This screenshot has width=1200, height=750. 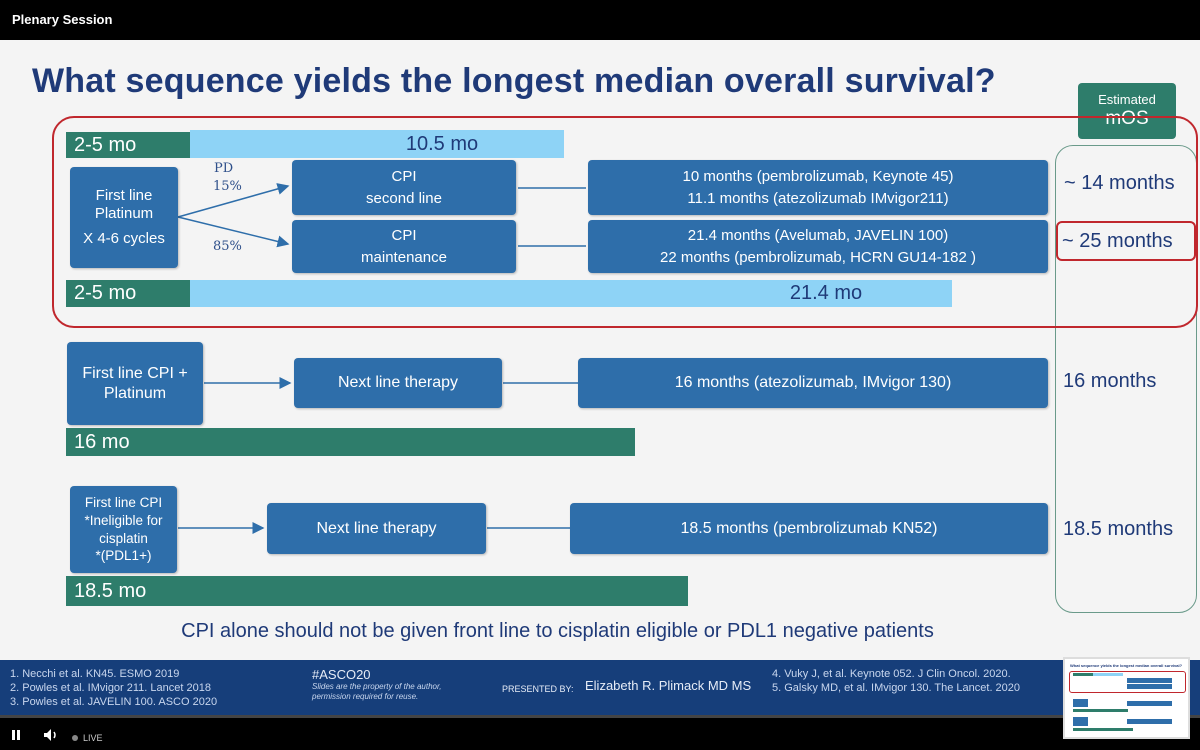 What do you see at coordinates (365, 696) in the screenshot?
I see `notice-line: permission required for reuse.` at bounding box center [365, 696].